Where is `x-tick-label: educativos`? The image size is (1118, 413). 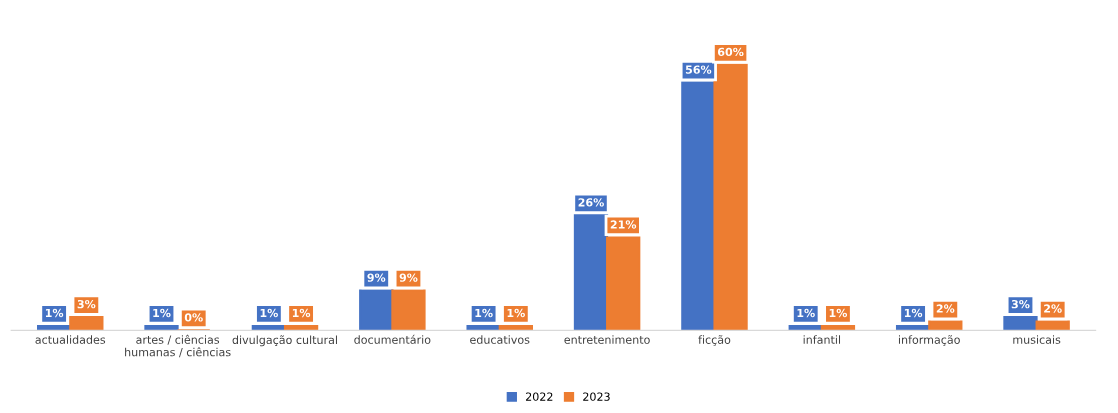
x-tick-label: educativos is located at coordinates (500, 339).